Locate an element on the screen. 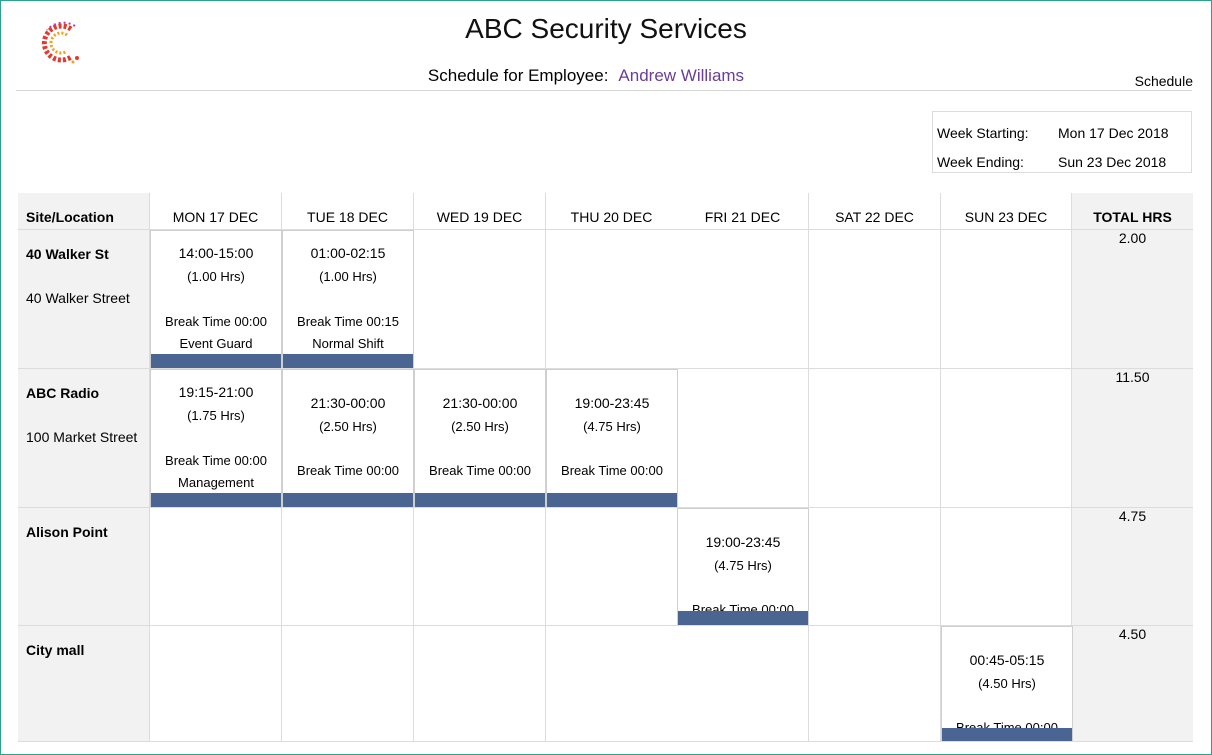 This screenshot has height=755, width=1212. company-title: ABC Security Services is located at coordinates (606, 28).